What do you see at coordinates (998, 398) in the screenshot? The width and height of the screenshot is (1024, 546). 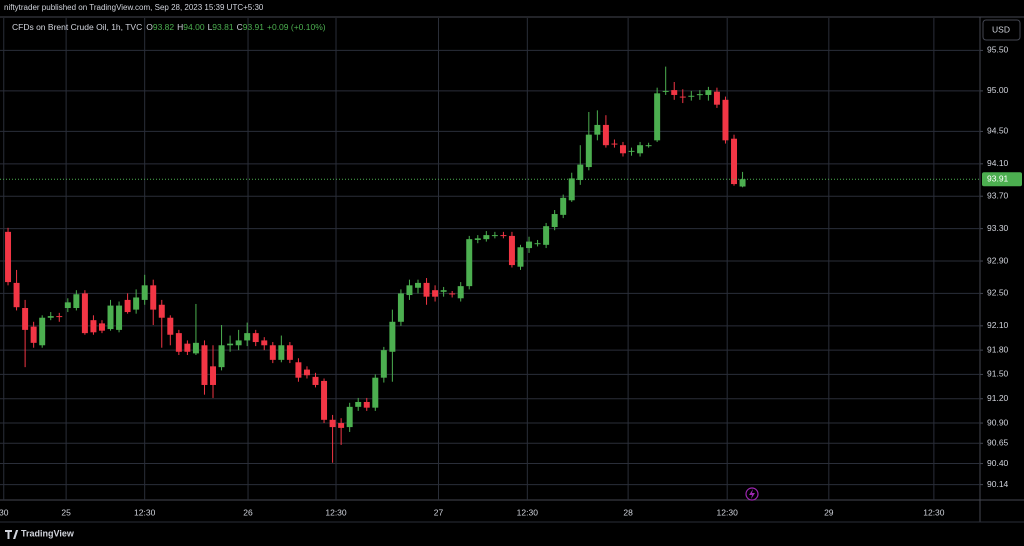 I see `y-tick-label: 91.20` at bounding box center [998, 398].